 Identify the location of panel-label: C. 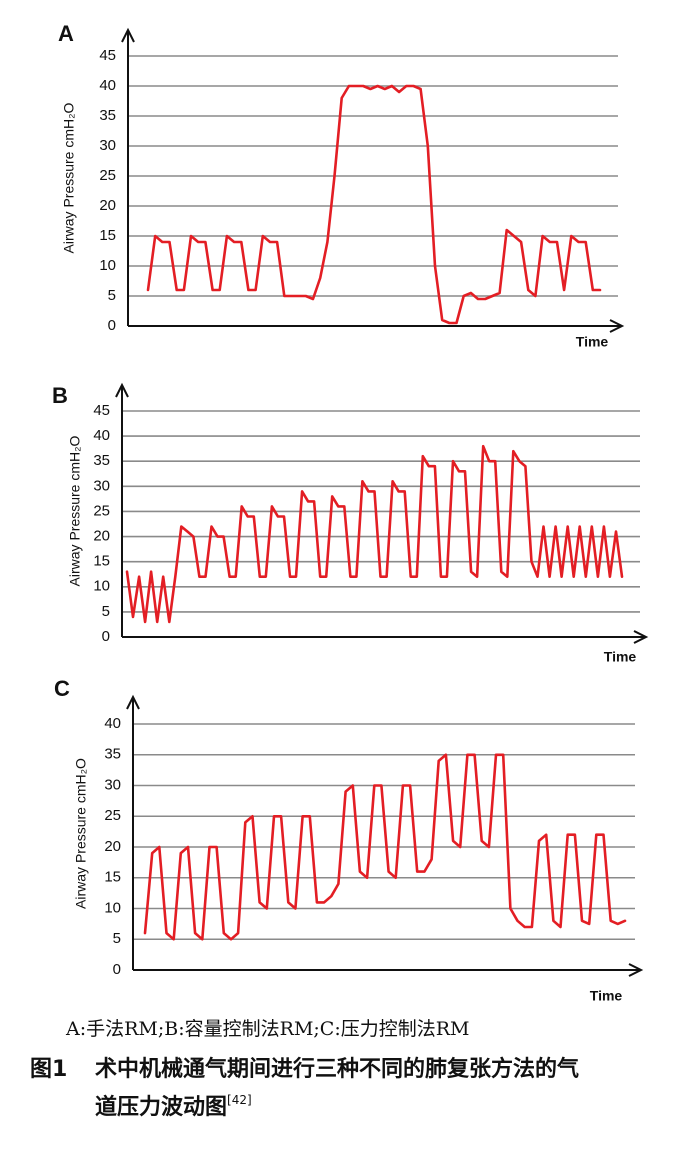
(62, 688).